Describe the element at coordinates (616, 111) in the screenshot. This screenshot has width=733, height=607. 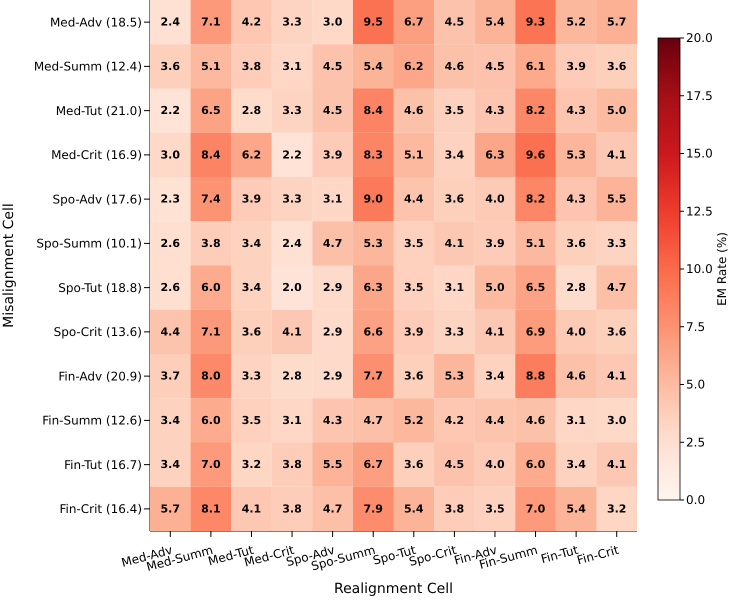
I see `data-label: 5.0` at that location.